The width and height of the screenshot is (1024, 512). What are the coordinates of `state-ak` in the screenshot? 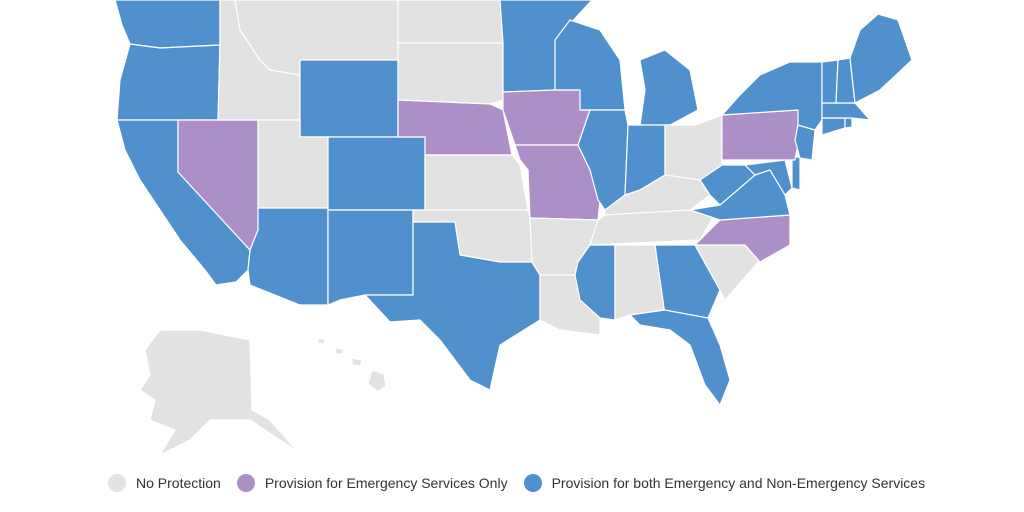 It's located at (219, 392).